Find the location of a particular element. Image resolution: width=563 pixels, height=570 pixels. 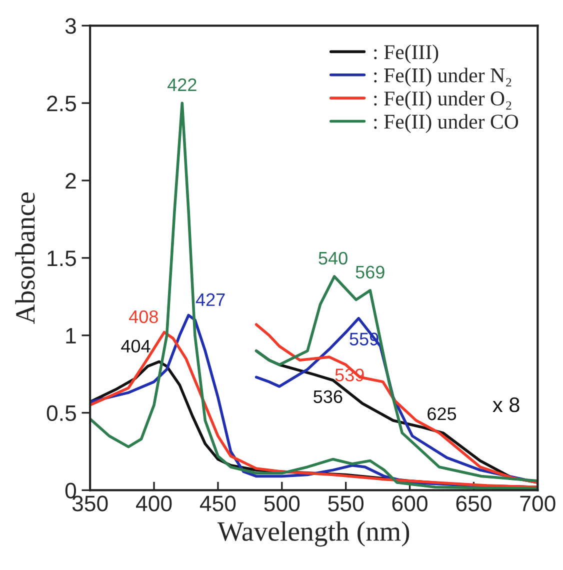

x-tick-label: 450 is located at coordinates (218, 504).